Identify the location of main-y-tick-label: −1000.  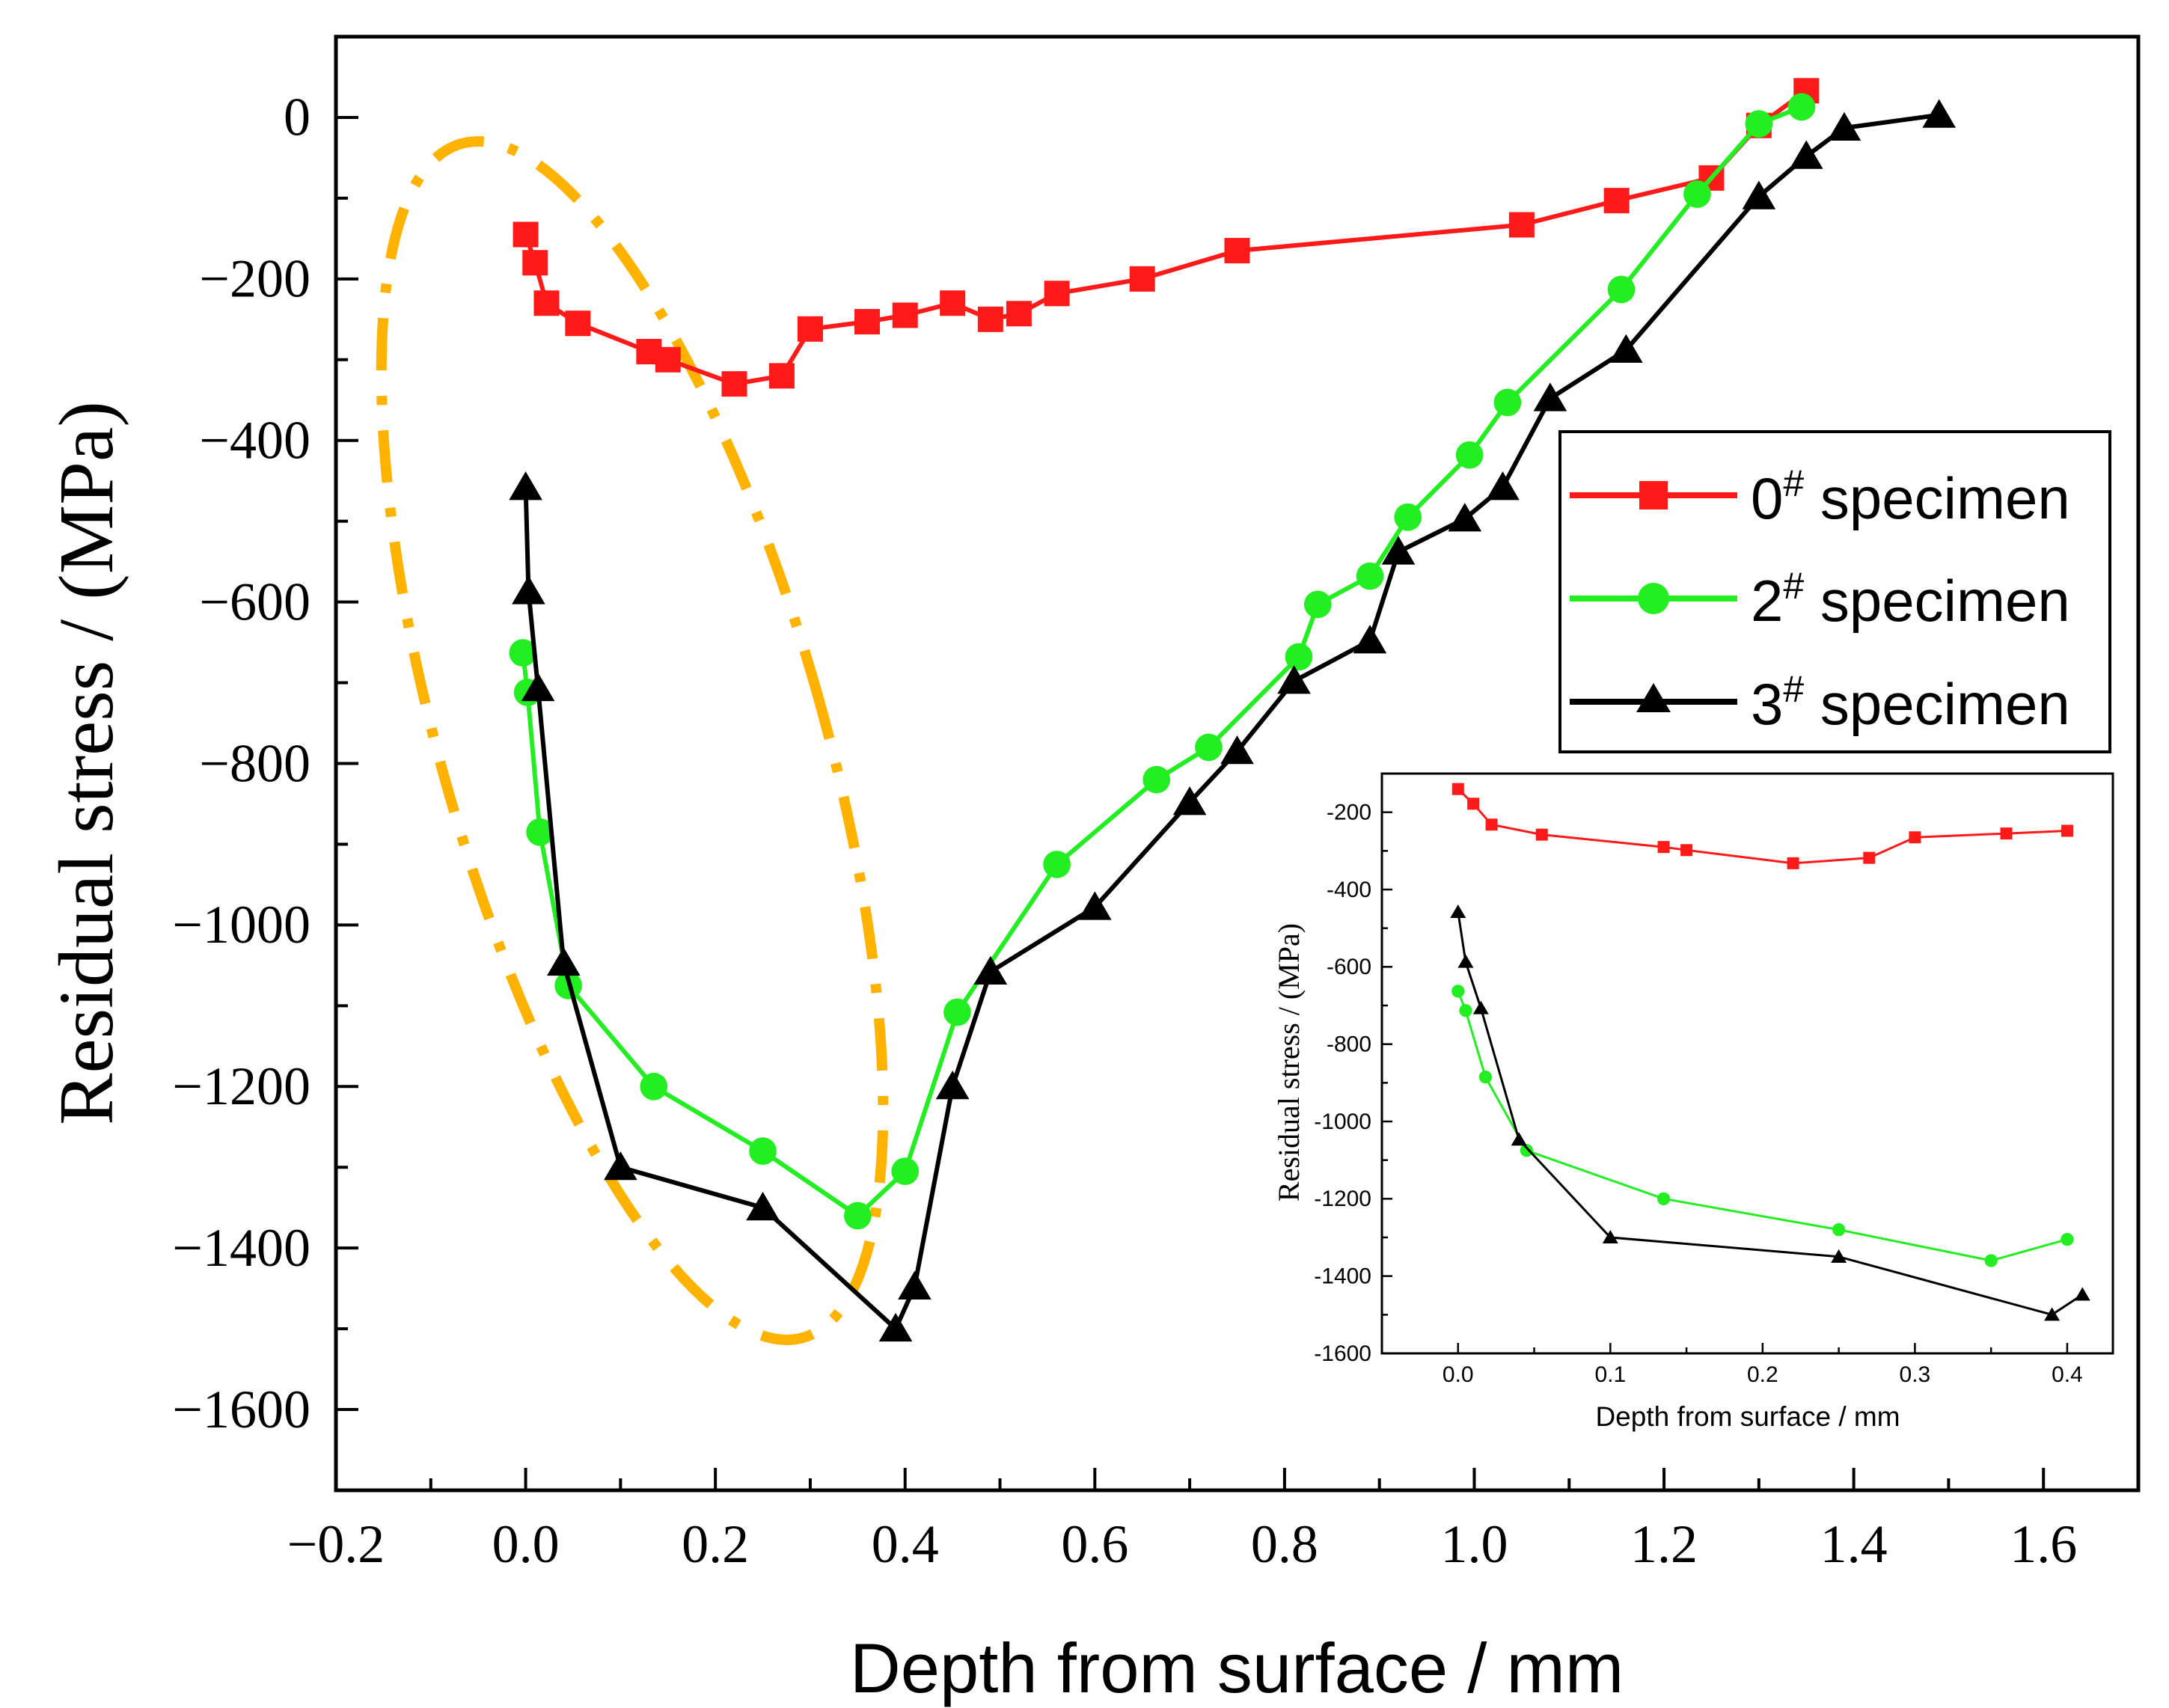
(241, 925).